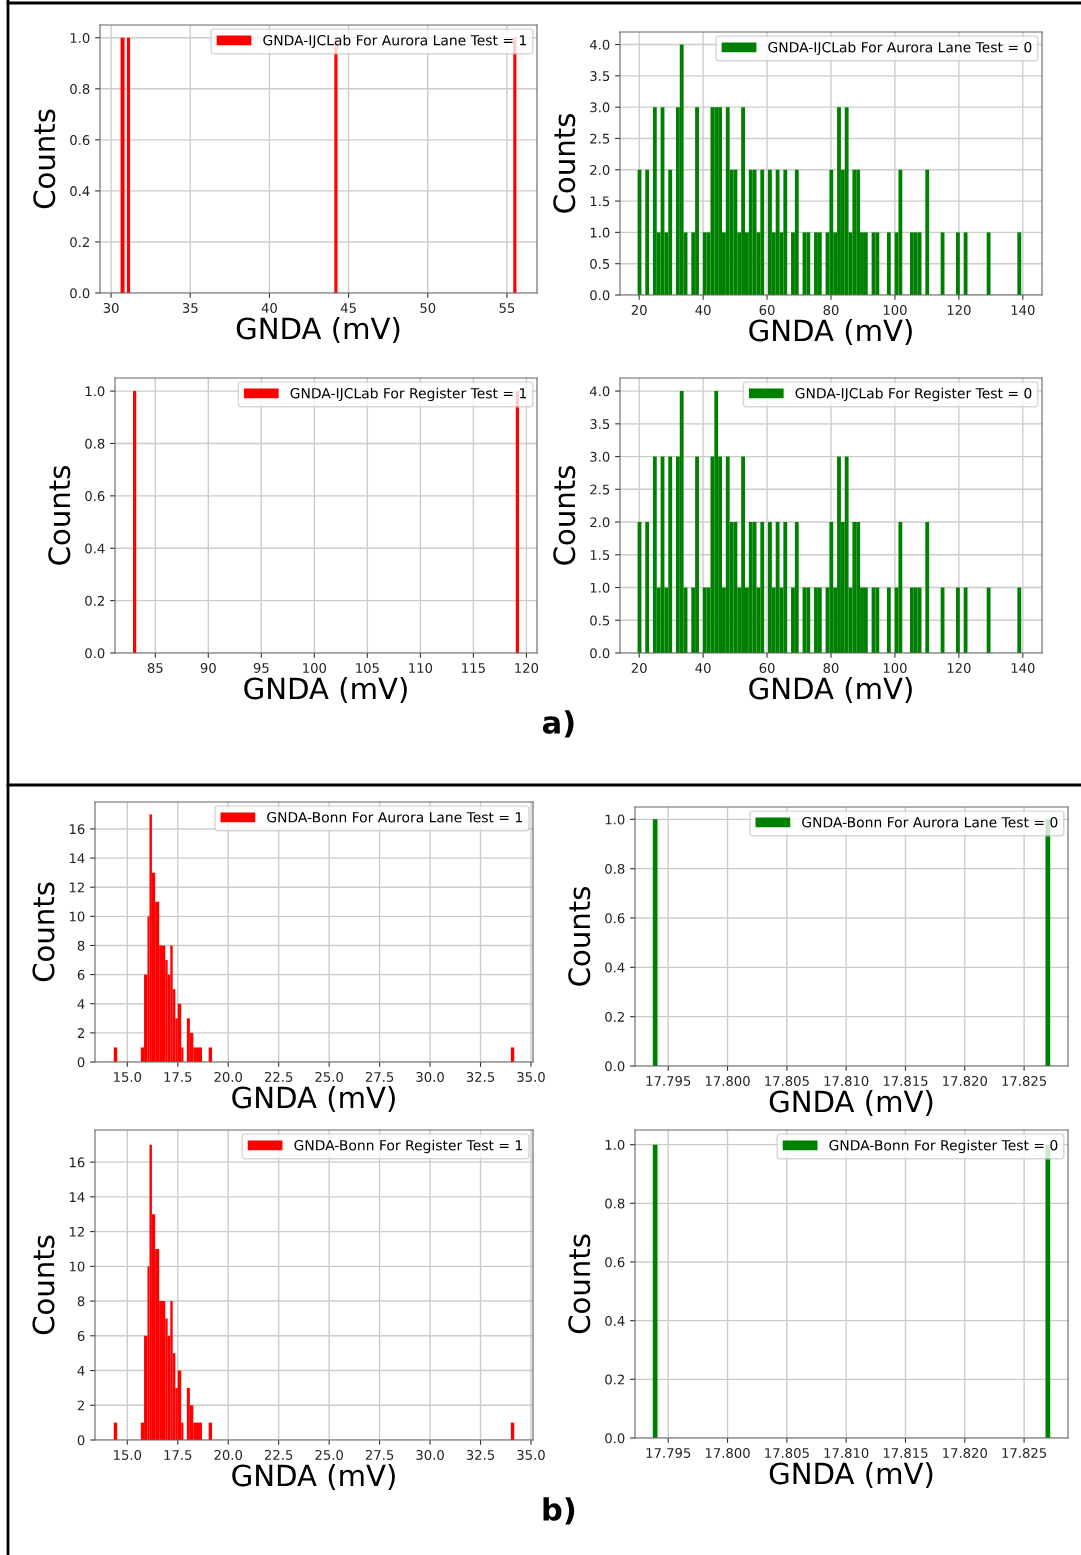  What do you see at coordinates (1024, 1452) in the screenshot?
I see `x-tick-label: 17.825` at bounding box center [1024, 1452].